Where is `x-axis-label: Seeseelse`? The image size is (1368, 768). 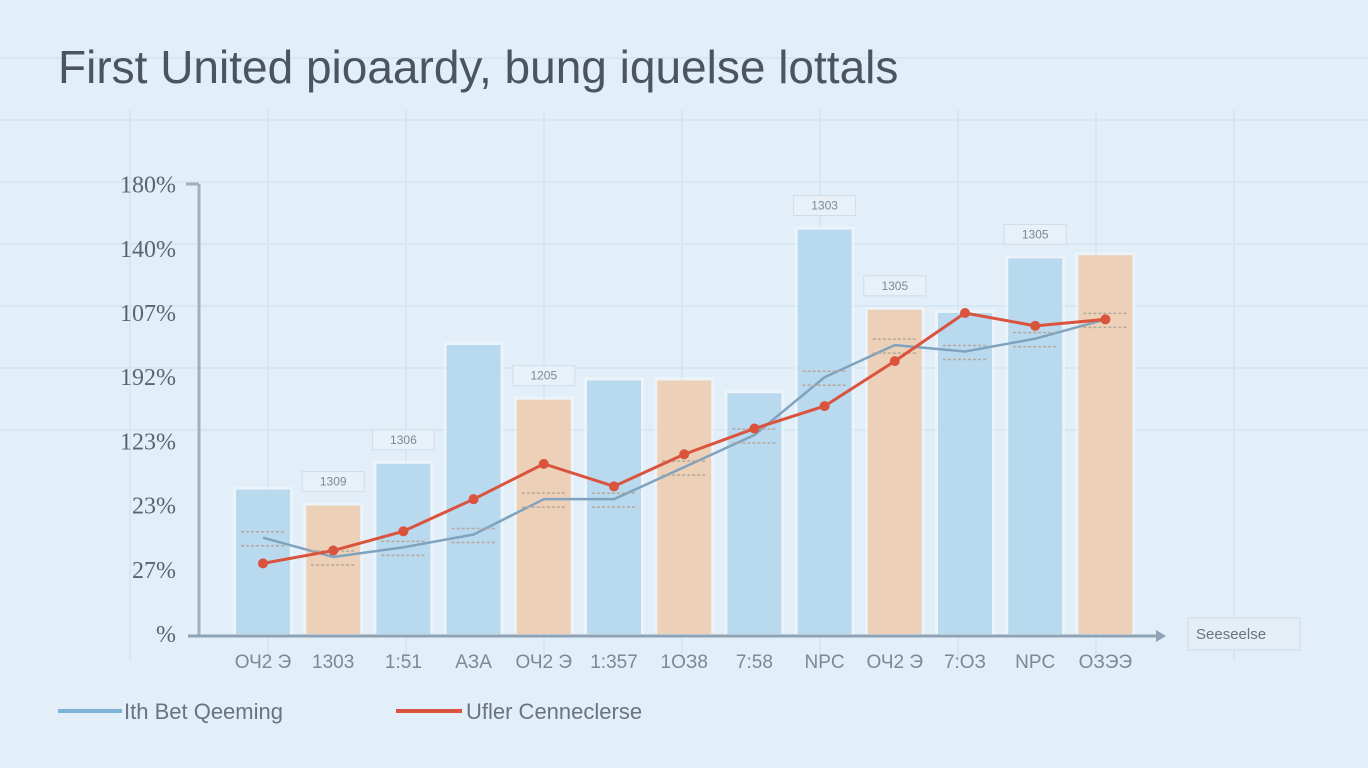 x-axis-label: Seeseelse is located at coordinates (1231, 634).